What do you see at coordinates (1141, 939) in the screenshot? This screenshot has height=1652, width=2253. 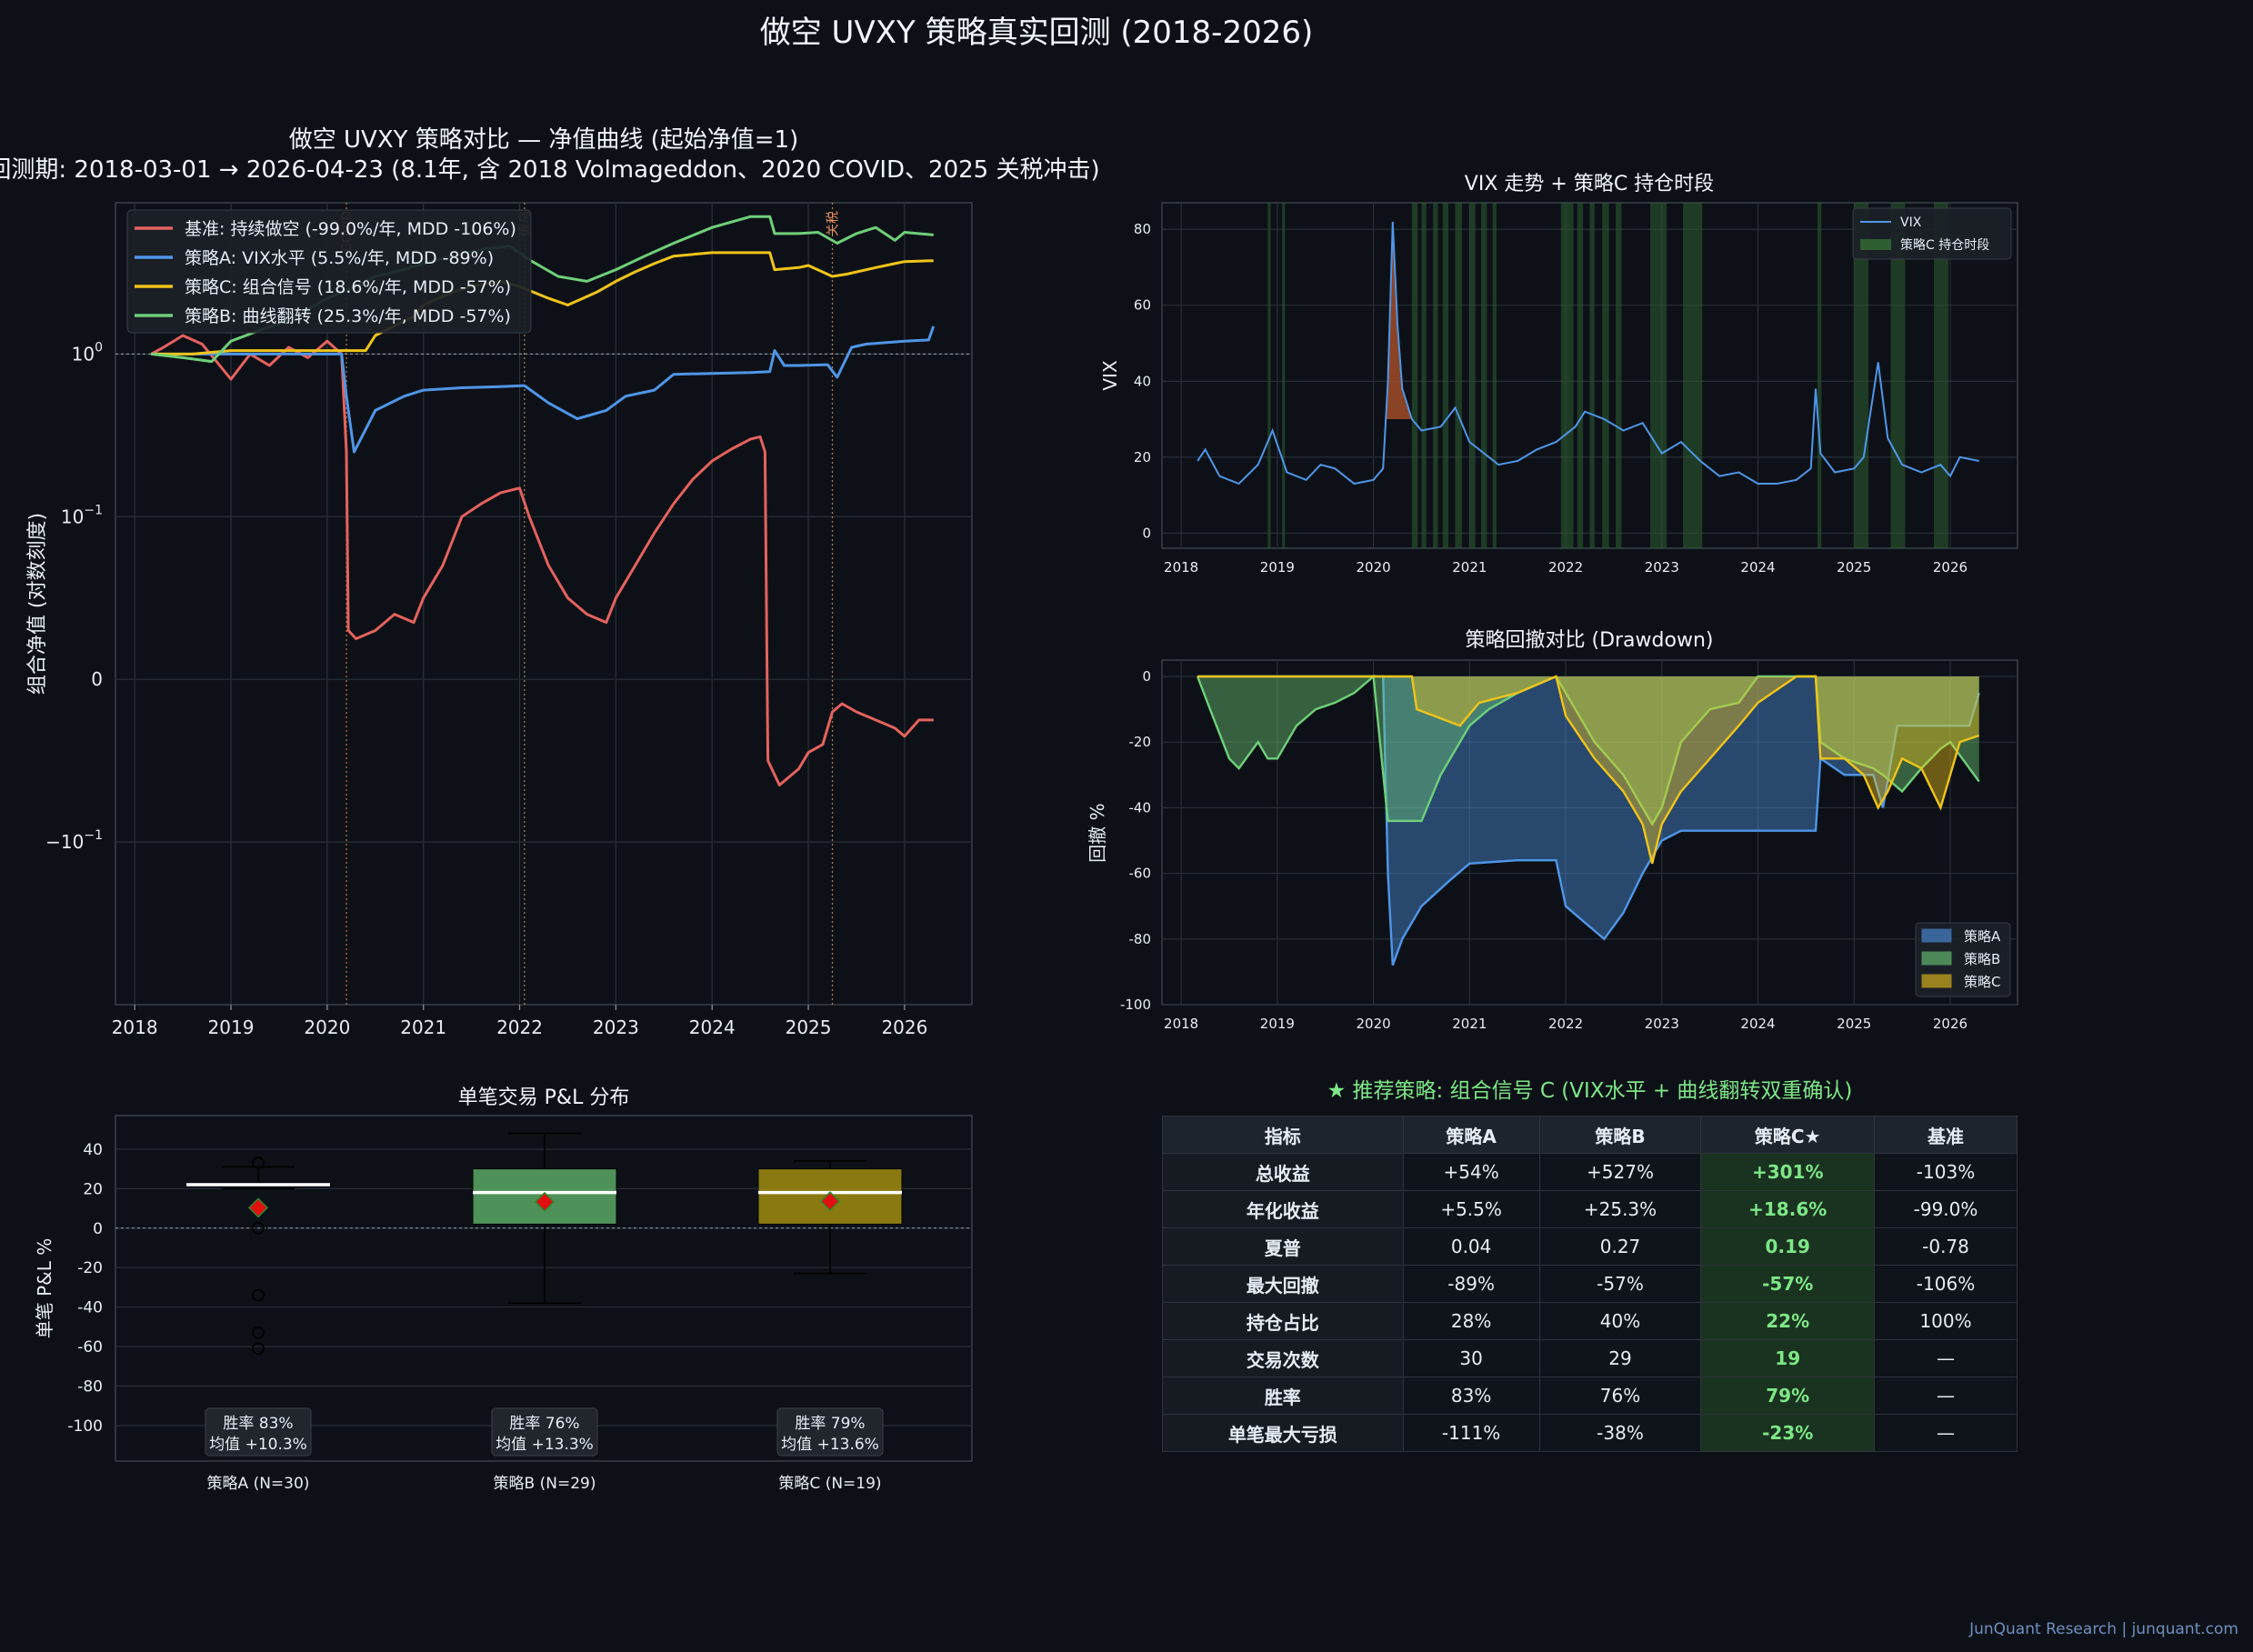 I see `dd-y-tick-label: -80` at bounding box center [1141, 939].